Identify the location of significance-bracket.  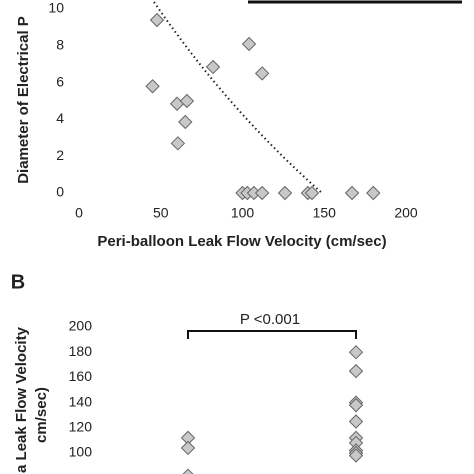
(272, 334).